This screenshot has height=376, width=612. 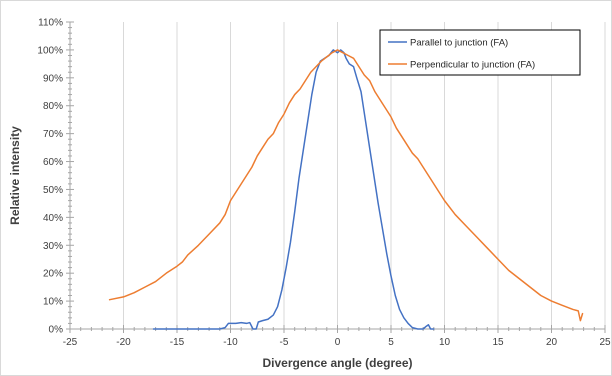 I want to click on x-tick-label: -20, so click(x=123, y=342).